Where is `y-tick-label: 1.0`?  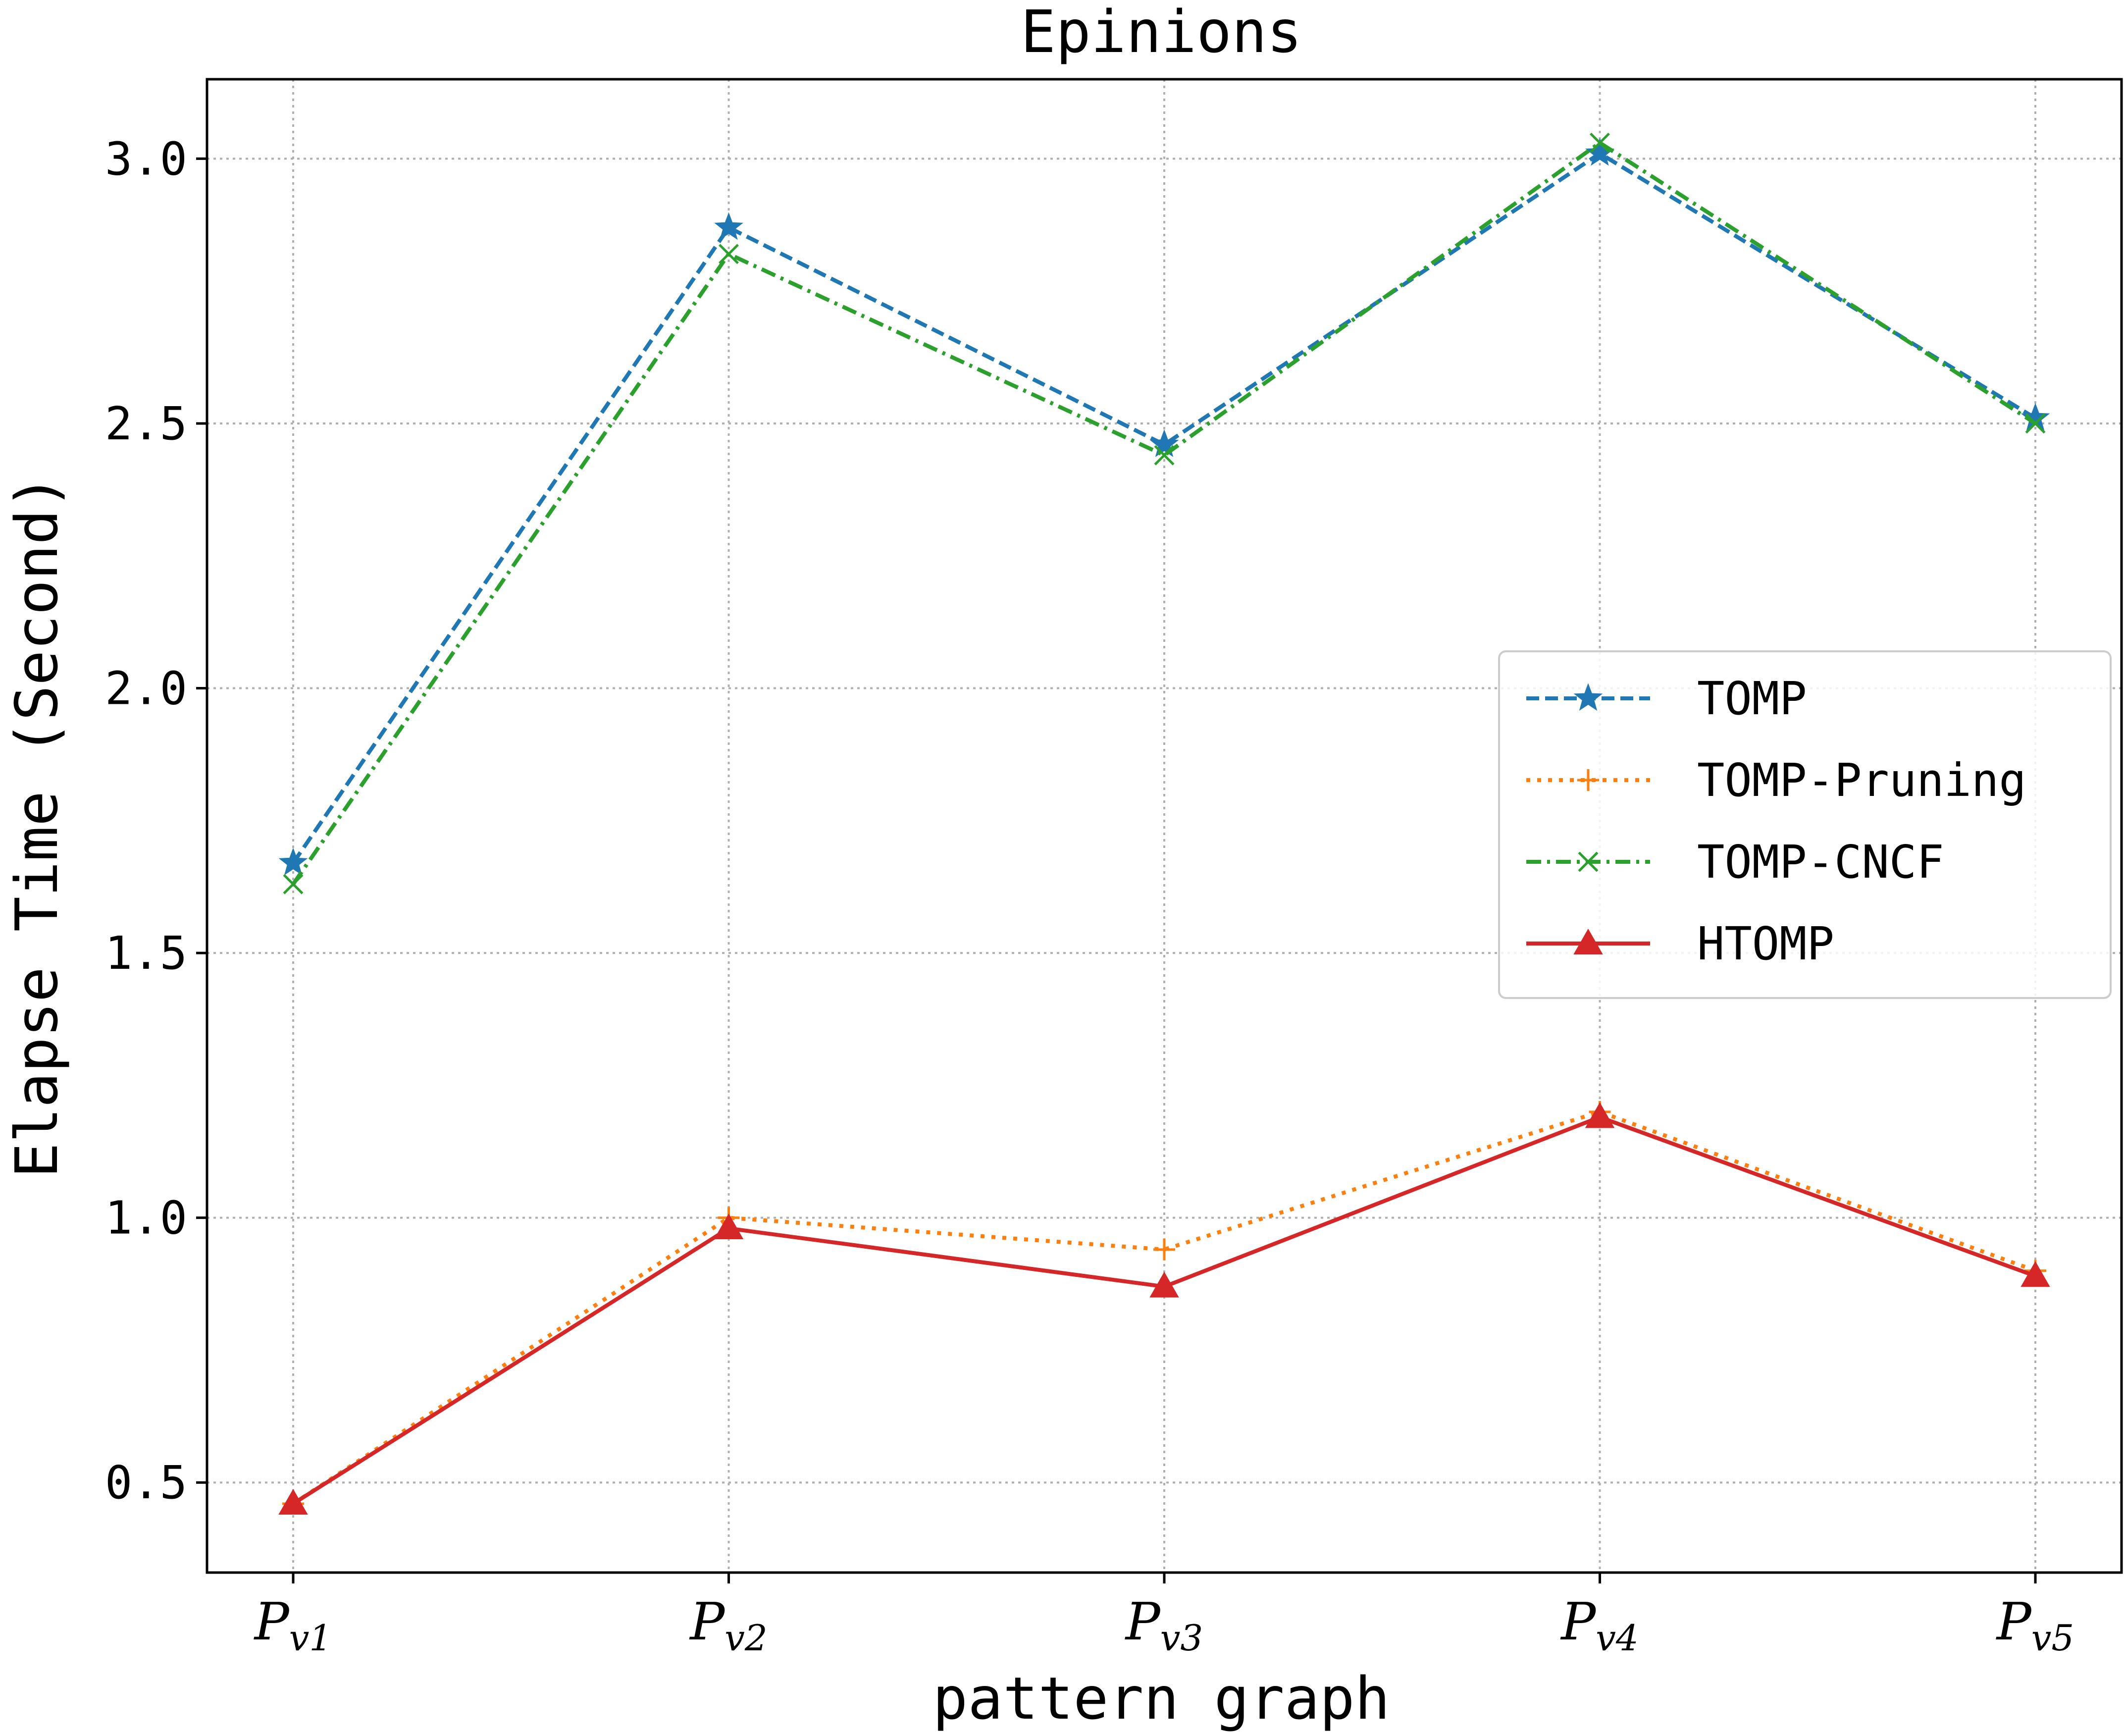
y-tick-label: 1.0 is located at coordinates (146, 1218).